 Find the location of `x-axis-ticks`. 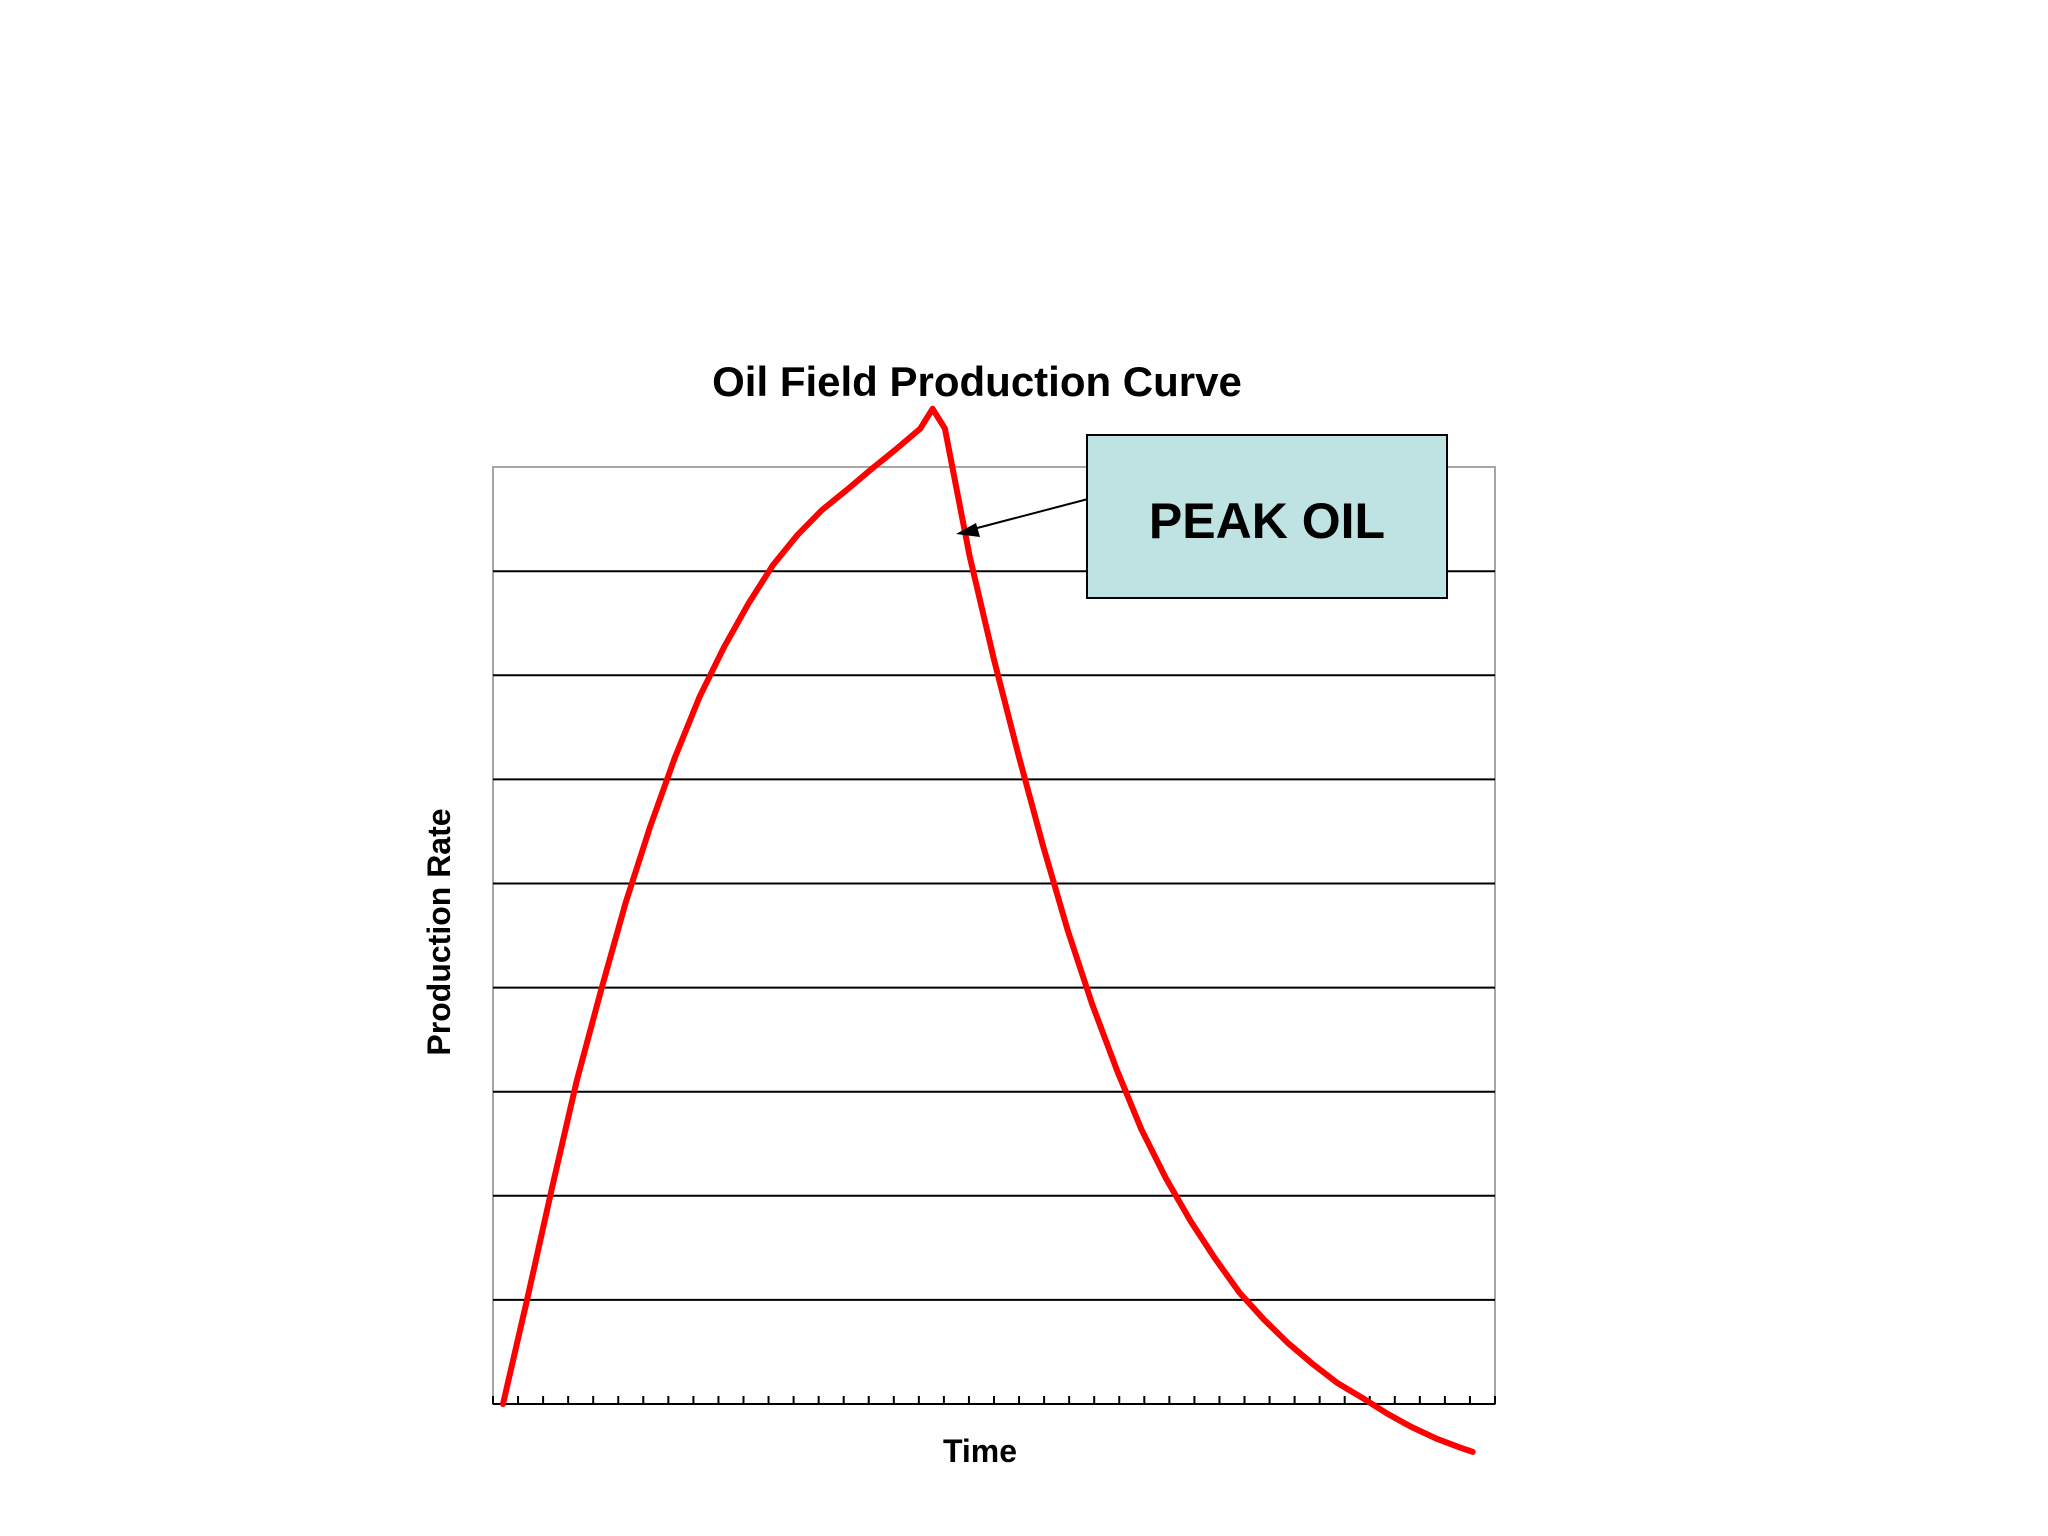

x-axis-ticks is located at coordinates (994, 1400).